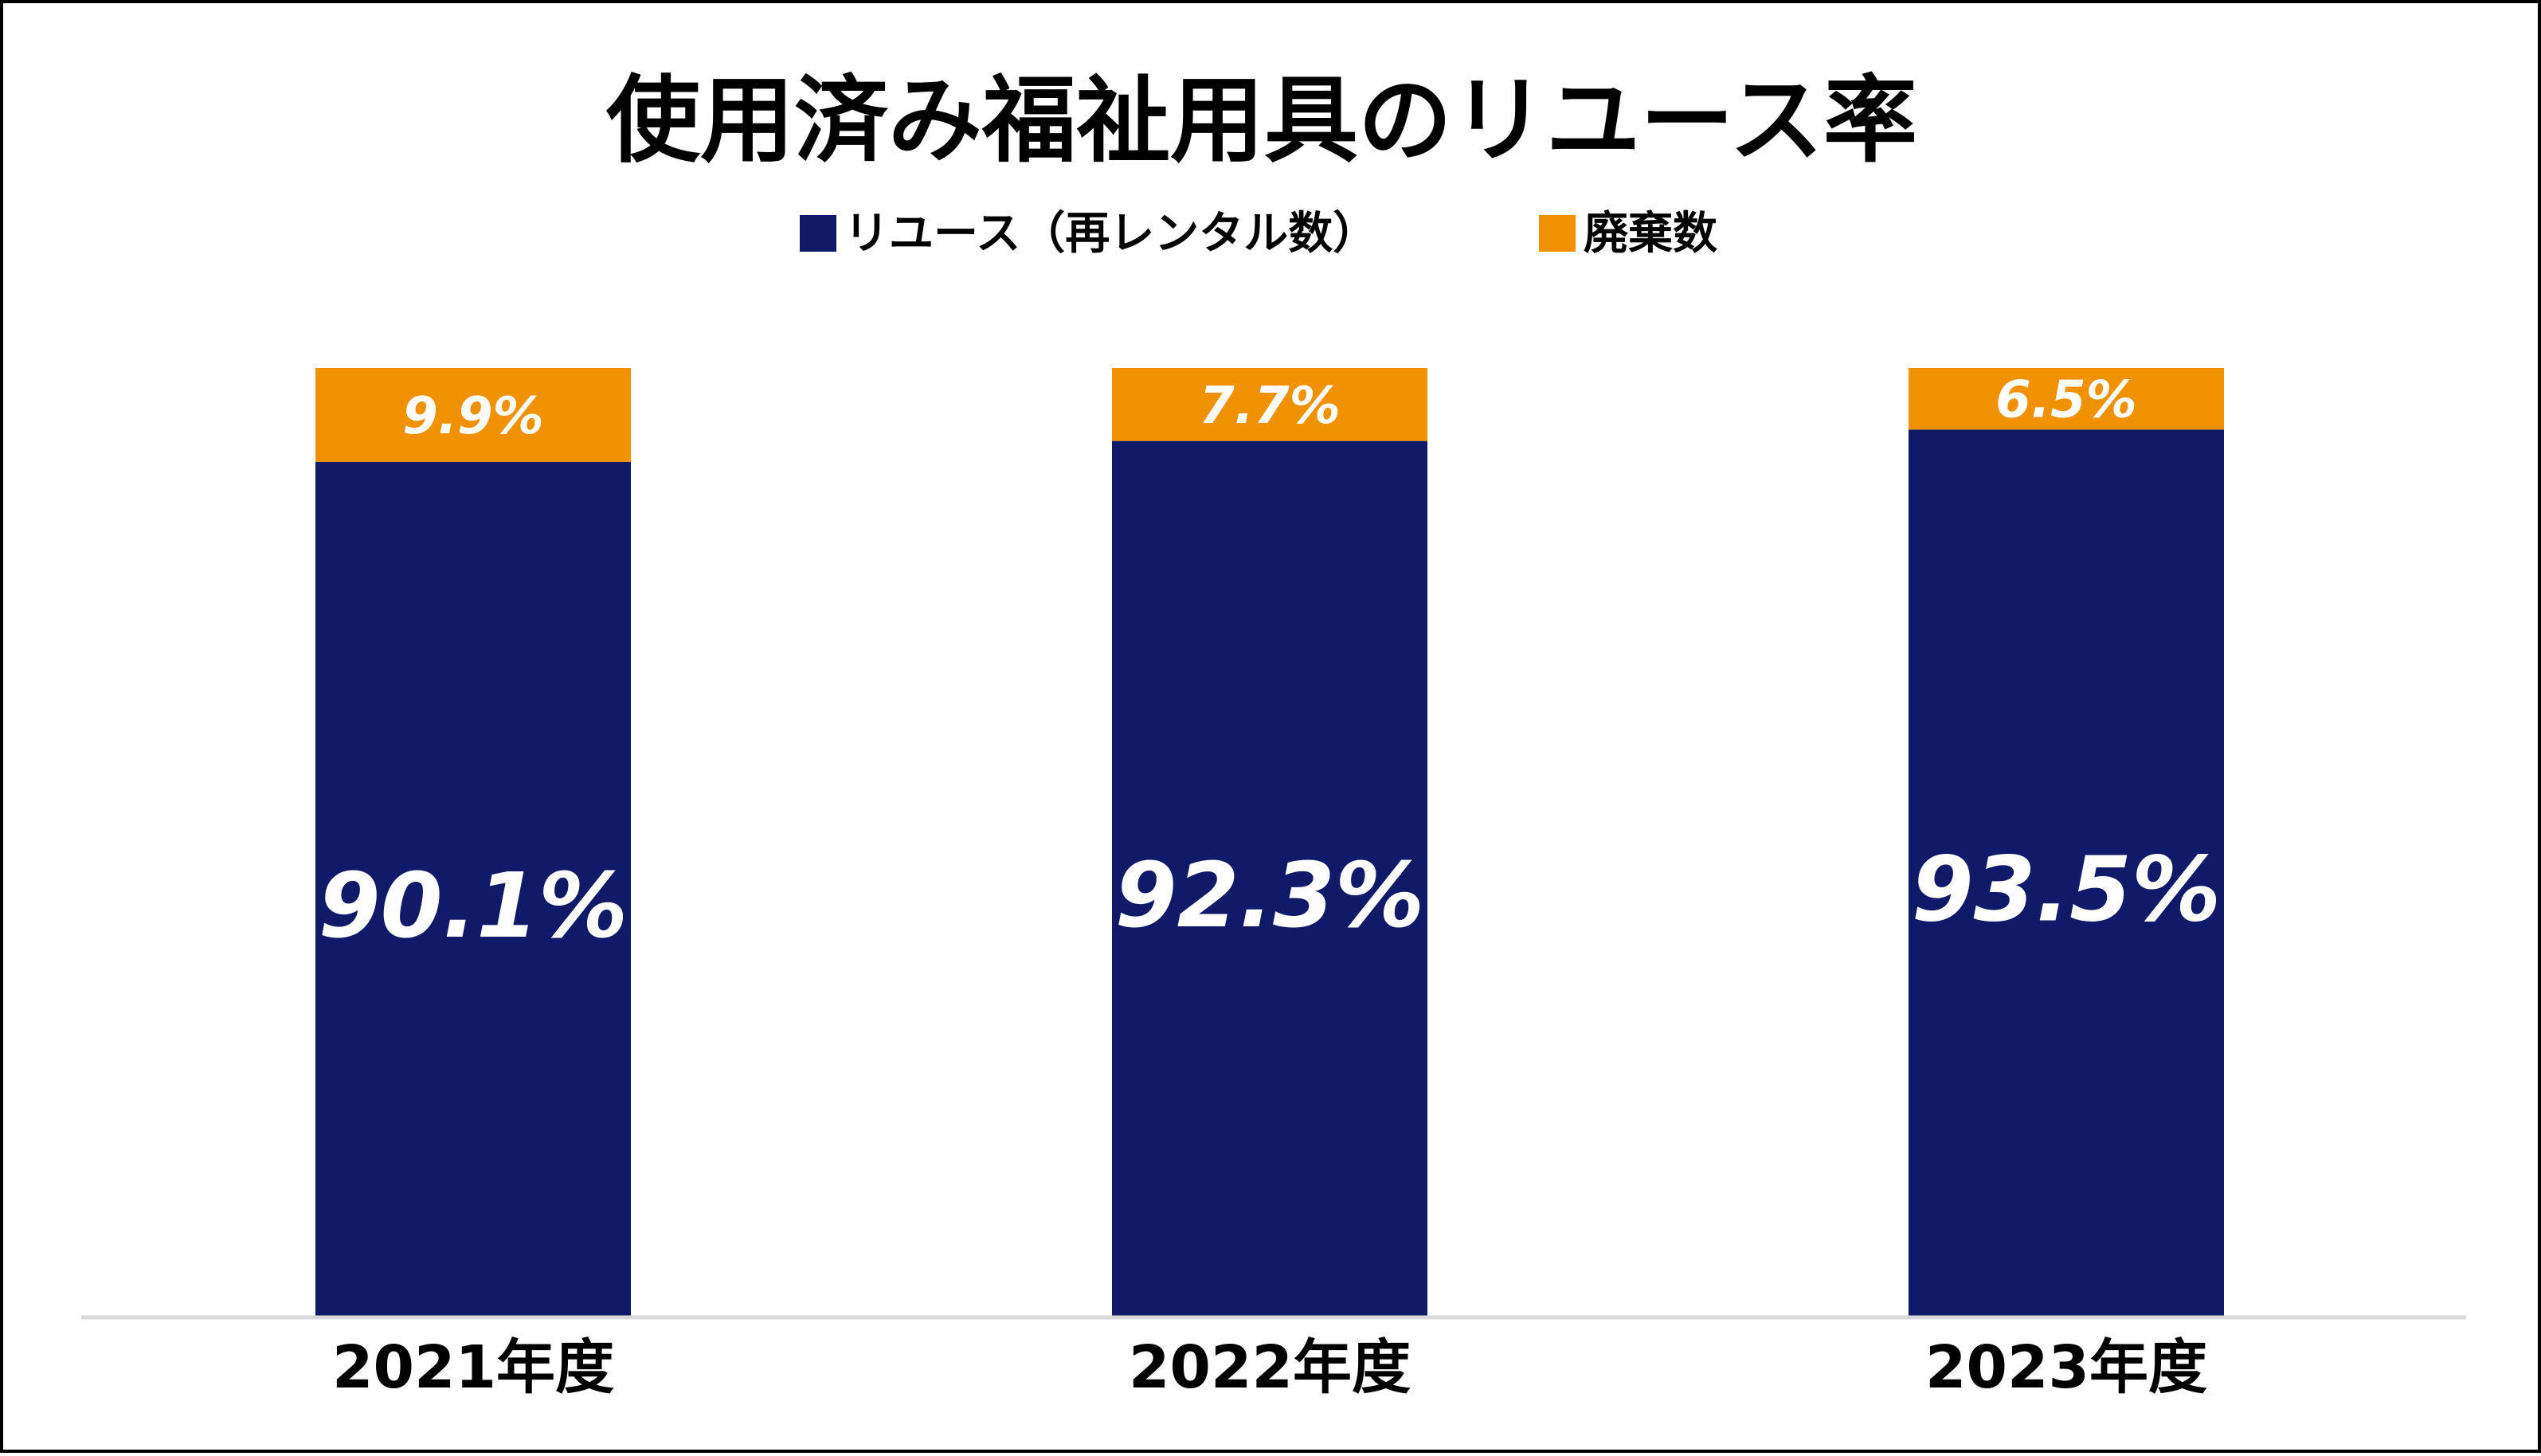  I want to click on x-tick-label: 2021年度, so click(473, 1367).